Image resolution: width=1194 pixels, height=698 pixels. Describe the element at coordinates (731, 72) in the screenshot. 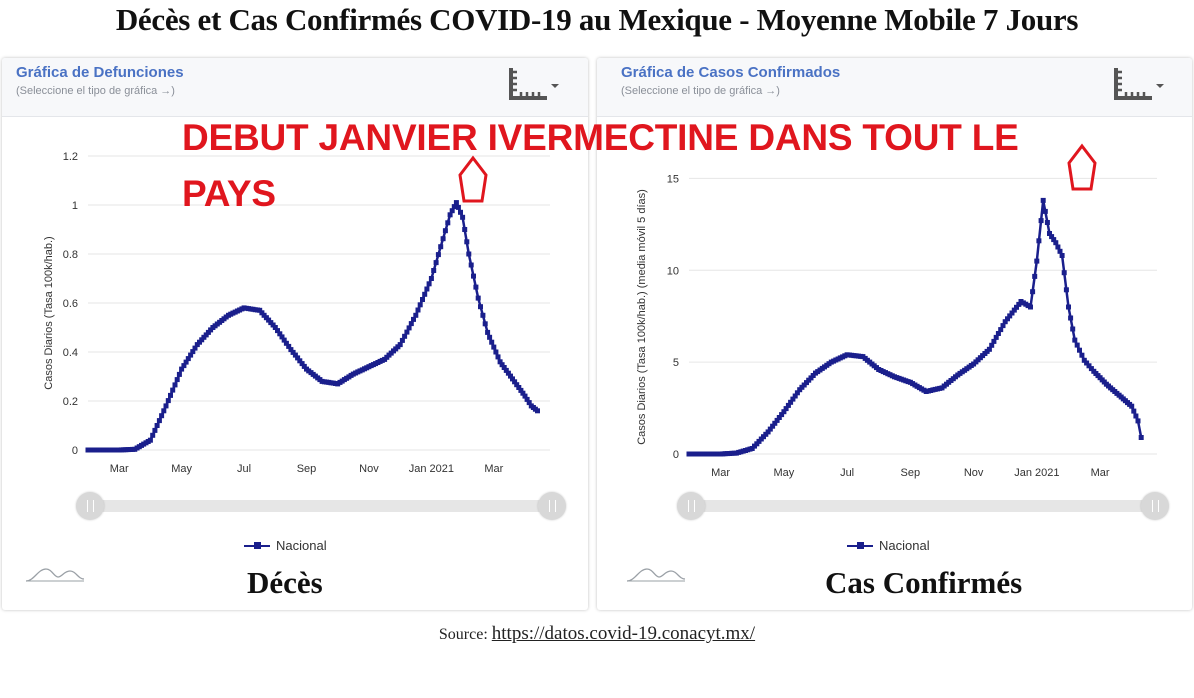

I see `panel-title: Gráfica de Casos Confirmados` at that location.